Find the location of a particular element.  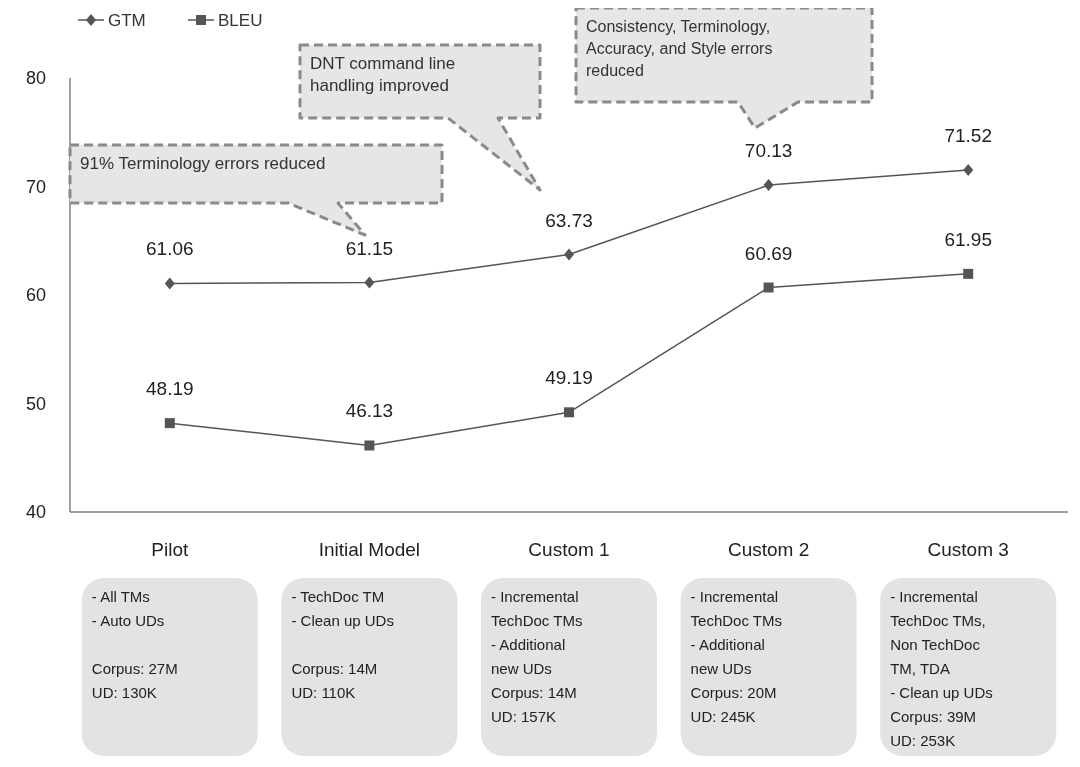

data-label: 61.15 is located at coordinates (369, 248).